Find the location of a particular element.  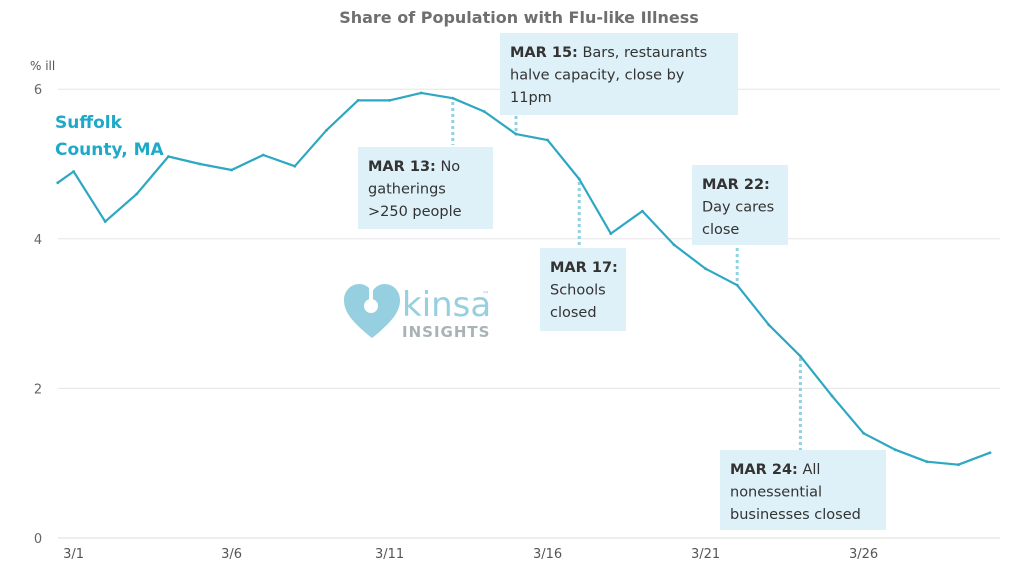

logo-trademark: ™ is located at coordinates (486, 294).